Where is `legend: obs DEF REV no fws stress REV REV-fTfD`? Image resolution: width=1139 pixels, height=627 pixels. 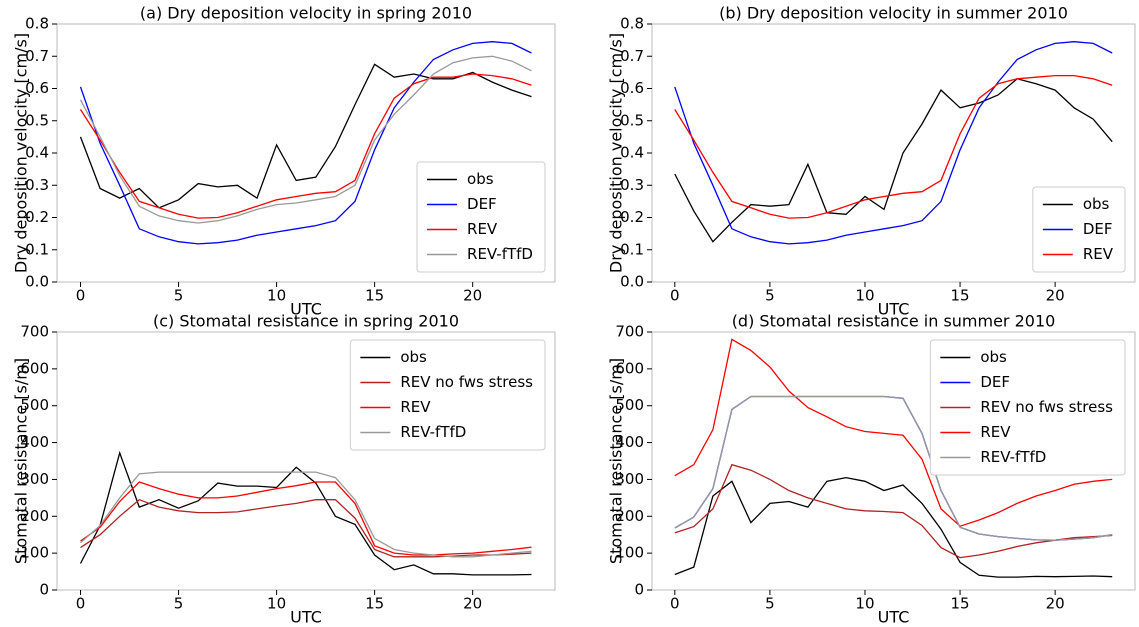 legend: obs DEF REV no fws stress REV REV-fTfD is located at coordinates (1027, 407).